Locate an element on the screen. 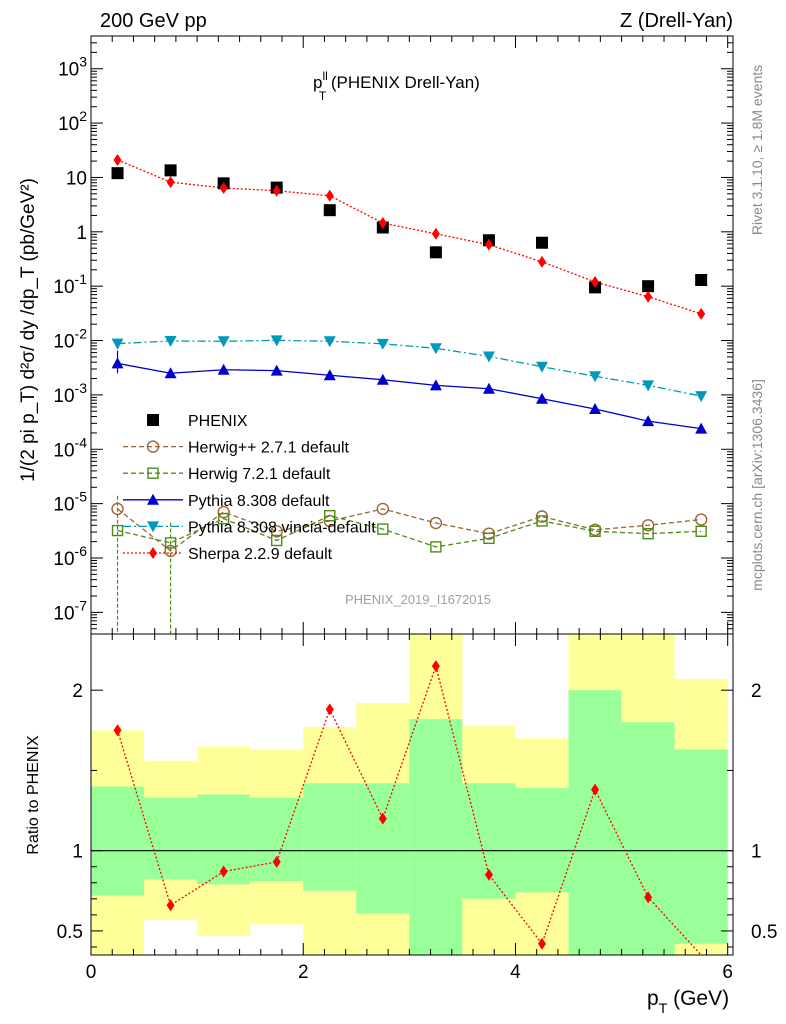  y-tick-label-exponent: -5 is located at coordinates (81, 497).